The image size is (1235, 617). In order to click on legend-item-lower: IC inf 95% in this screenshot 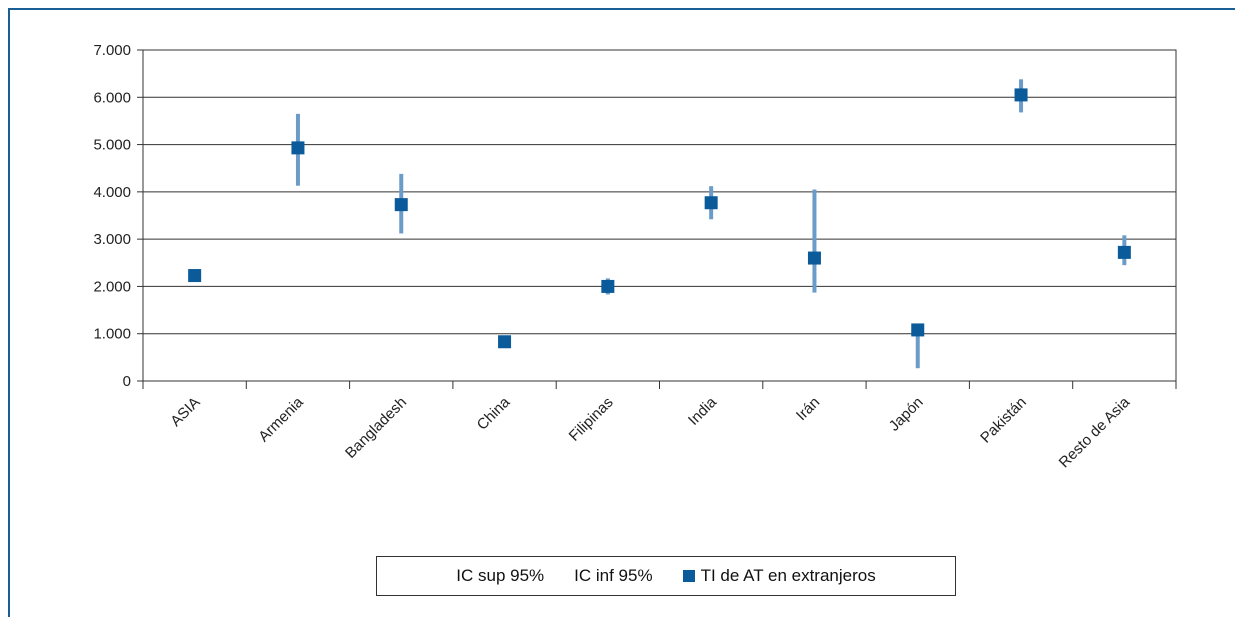, I will do `click(613, 576)`.